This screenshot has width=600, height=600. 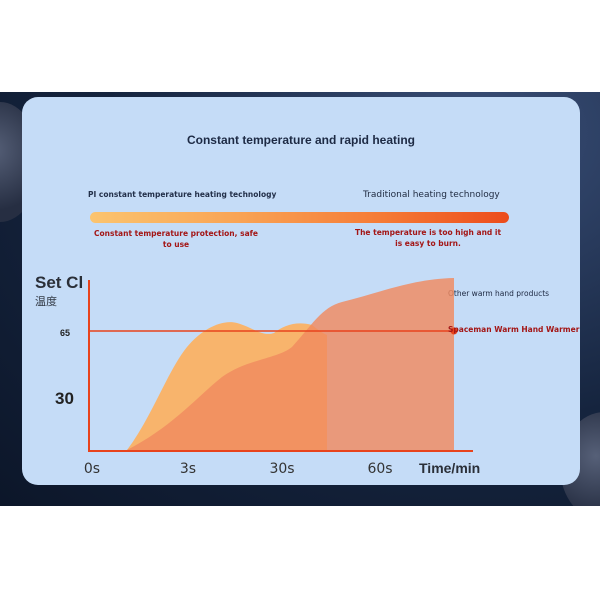 I want to click on y-tick-label: 30, so click(x=64, y=398).